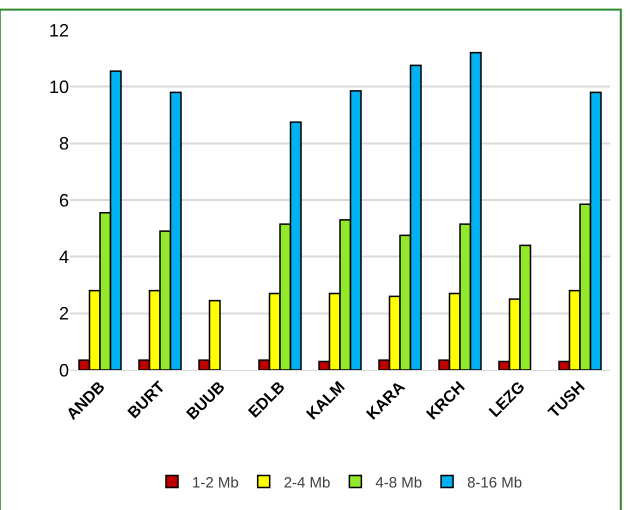 Image resolution: width=630 pixels, height=510 pixels. I want to click on y-tick-label: 6, so click(63, 200).